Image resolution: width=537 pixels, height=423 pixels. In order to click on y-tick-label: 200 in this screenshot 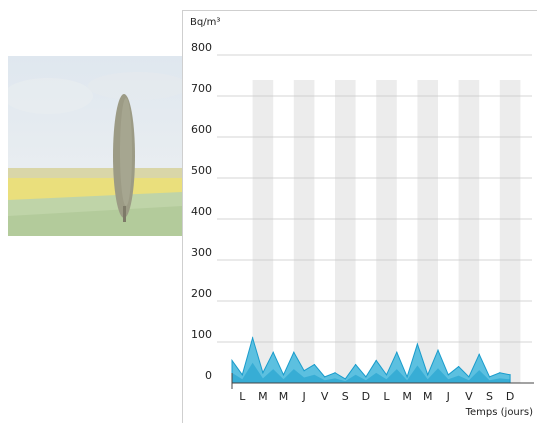, I will do `click(201, 293)`.